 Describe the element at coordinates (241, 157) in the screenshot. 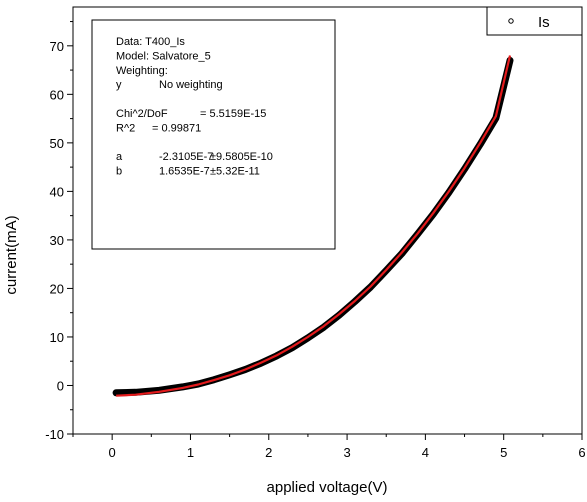

I see `stats-line: ±9.5805E-10` at that location.